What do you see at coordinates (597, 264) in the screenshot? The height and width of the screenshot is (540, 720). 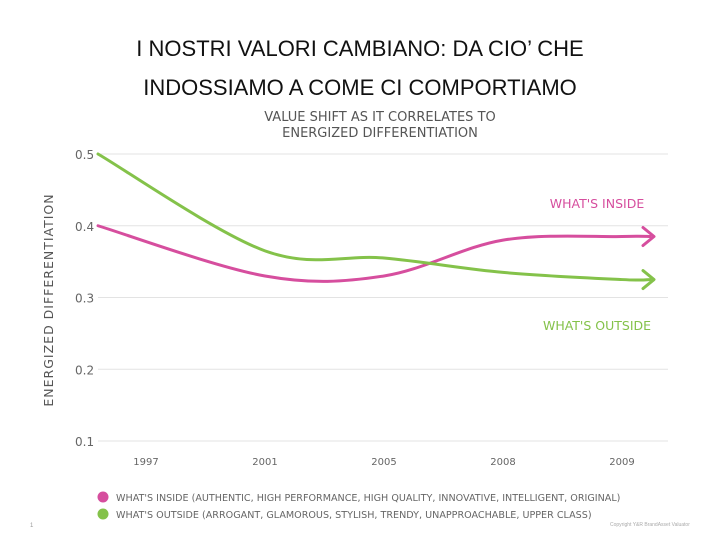 I see `series-labels: WHAT'S INSIDE WHAT'S OUTSIDE` at bounding box center [597, 264].